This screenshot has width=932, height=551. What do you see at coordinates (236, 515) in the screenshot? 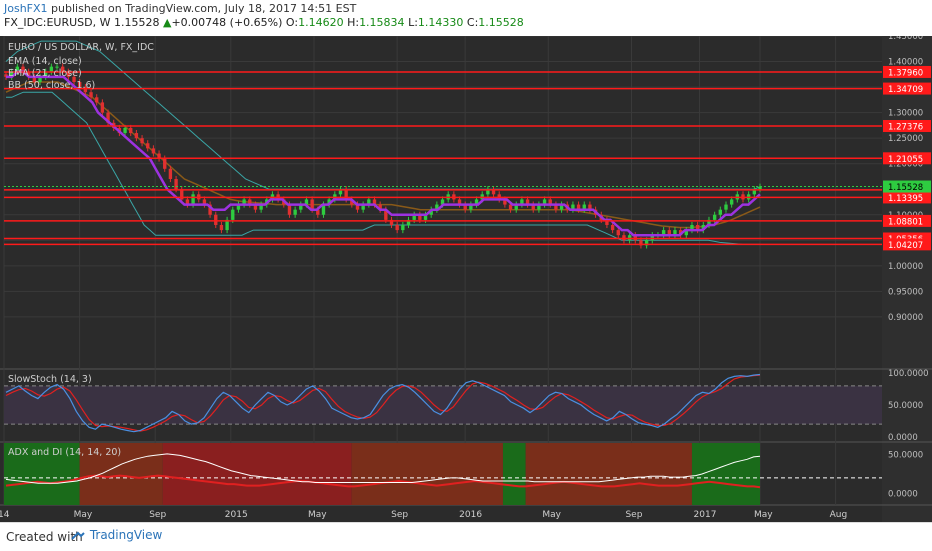
I see `time-tick-label: 2015` at bounding box center [236, 515].